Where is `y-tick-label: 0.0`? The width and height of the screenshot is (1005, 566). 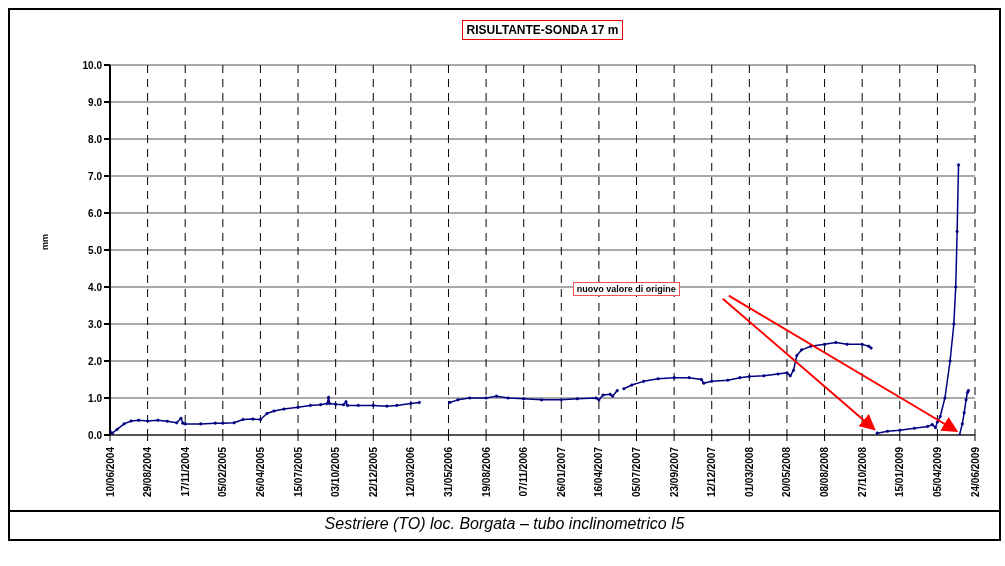 y-tick-label: 0.0 is located at coordinates (95, 435).